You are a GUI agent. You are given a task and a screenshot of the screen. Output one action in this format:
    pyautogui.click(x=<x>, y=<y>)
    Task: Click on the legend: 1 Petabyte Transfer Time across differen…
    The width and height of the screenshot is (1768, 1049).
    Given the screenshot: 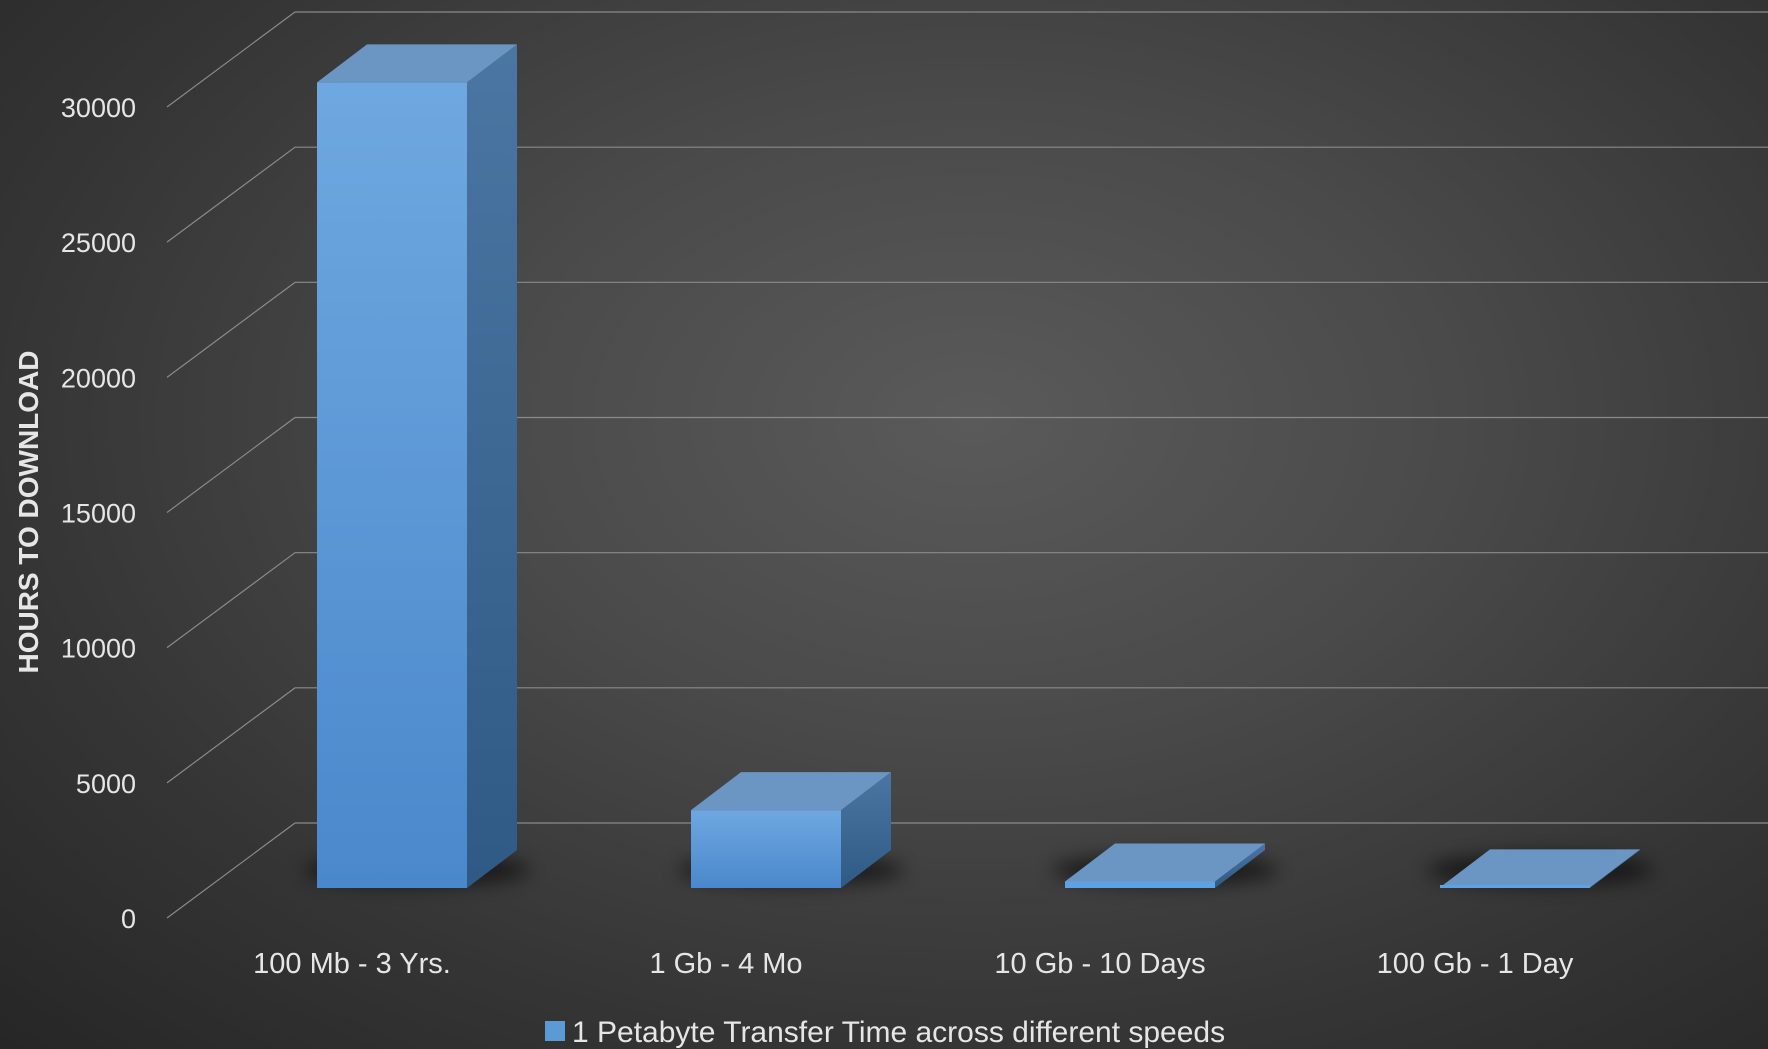 What is the action you would take?
    pyautogui.click(x=885, y=1032)
    